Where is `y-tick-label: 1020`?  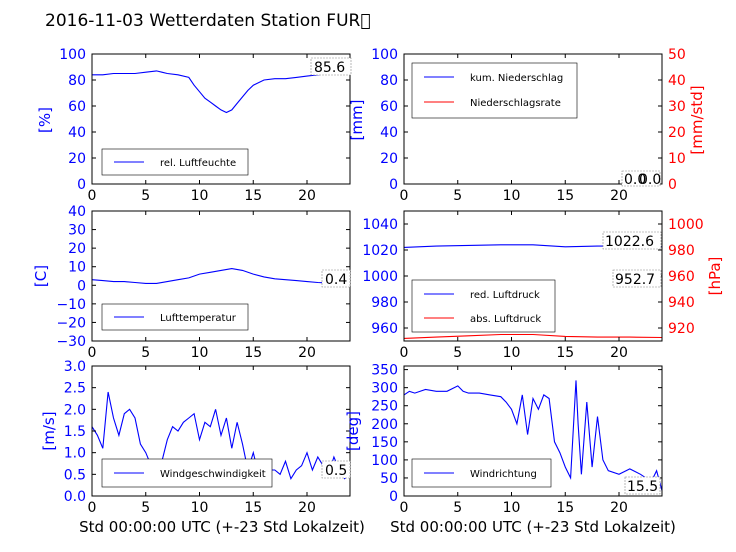 y-tick-label: 1020 is located at coordinates (380, 251).